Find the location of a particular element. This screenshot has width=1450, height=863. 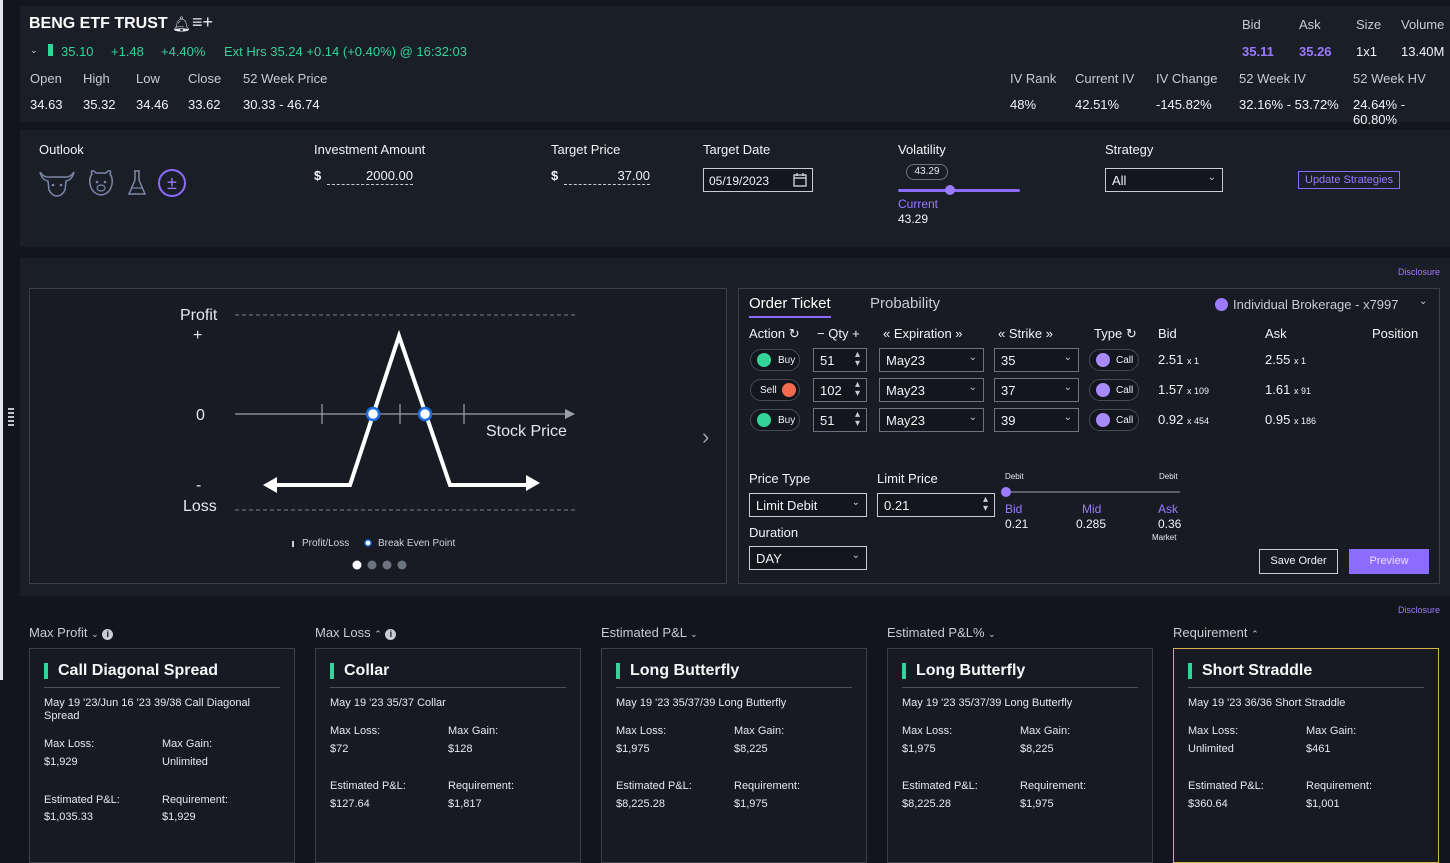

52wk-hv-value: 24.64% - 60.80% is located at coordinates (1379, 112).